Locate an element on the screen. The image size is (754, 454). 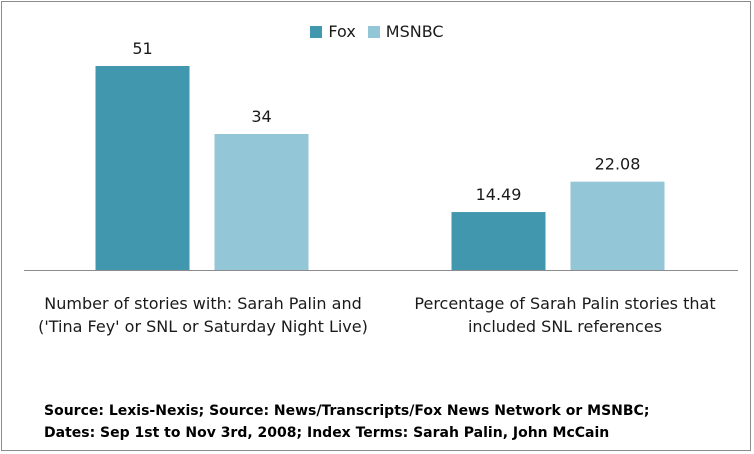
legend-label-fox: Fox is located at coordinates (342, 31).